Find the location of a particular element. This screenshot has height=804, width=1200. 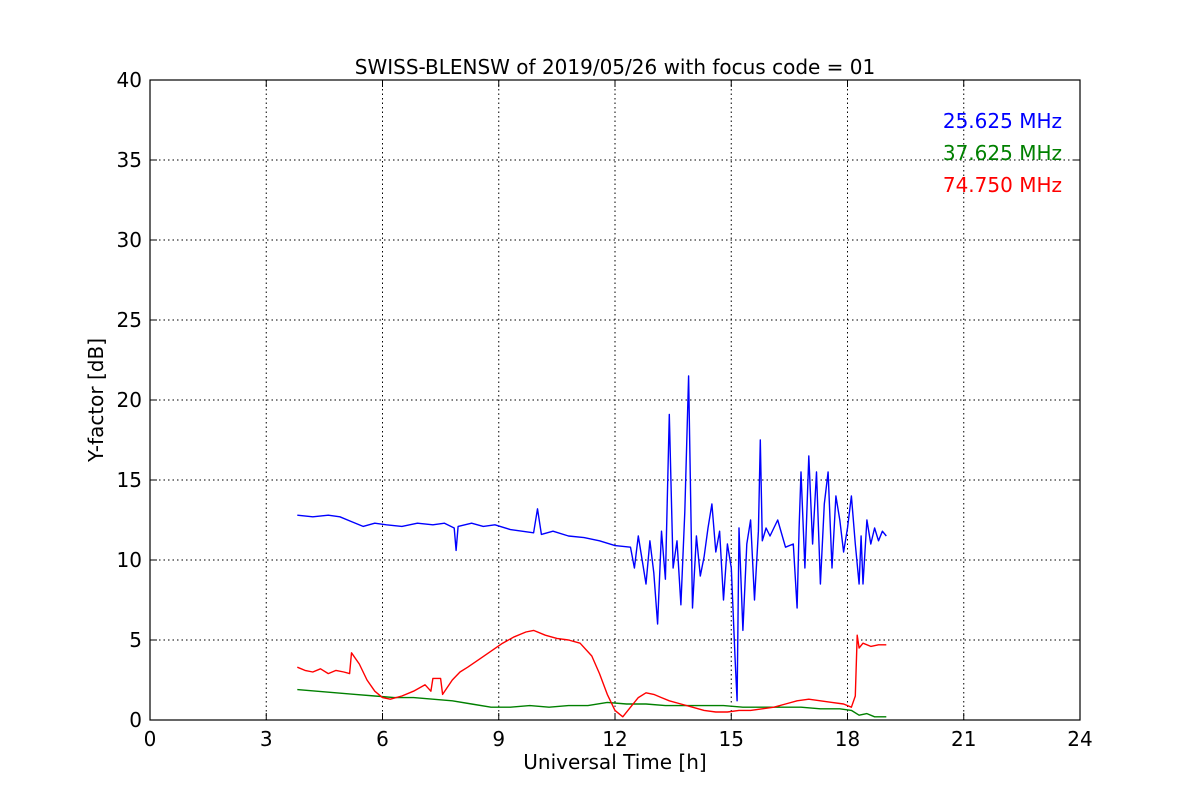

x-tick-label: 12 is located at coordinates (614, 739).